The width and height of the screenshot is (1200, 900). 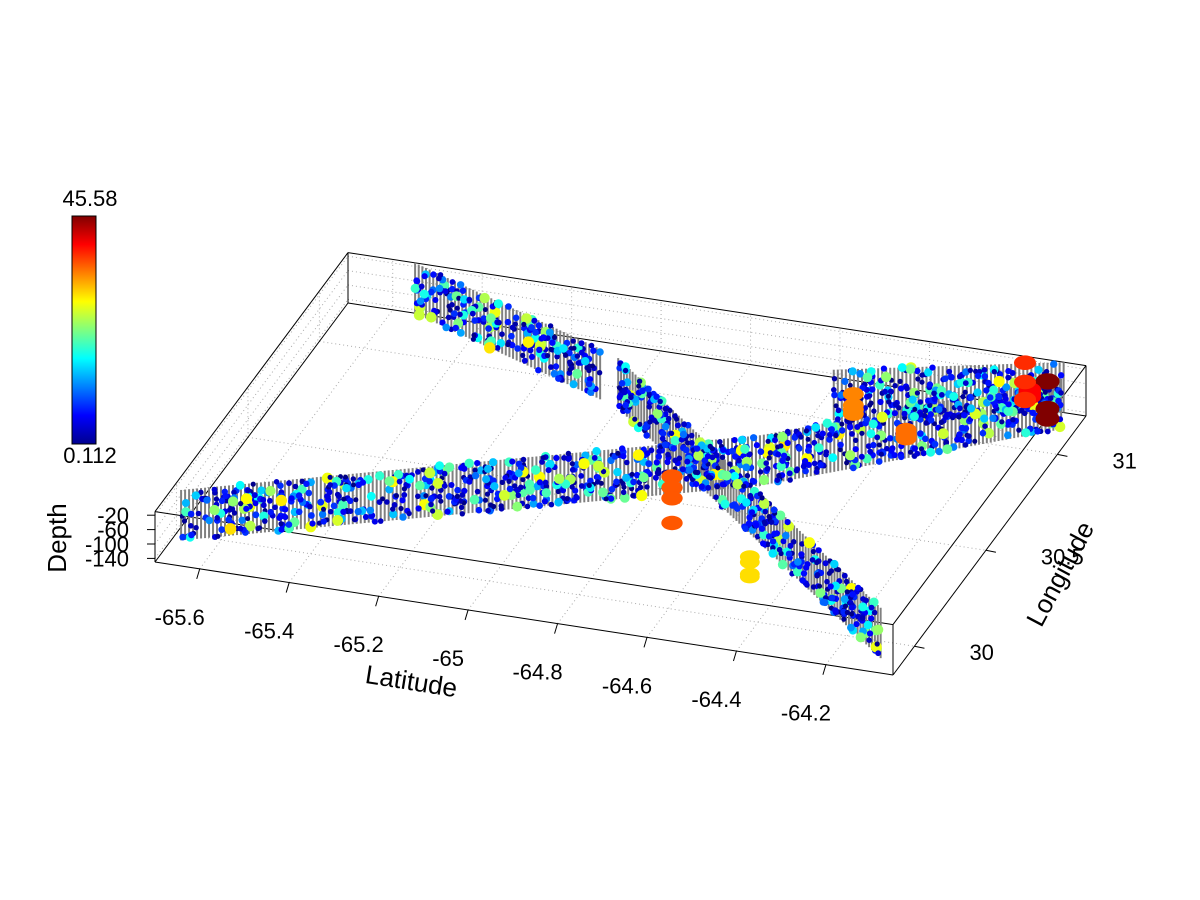 What do you see at coordinates (107, 544) in the screenshot?
I see `z-tick-label: -100` at bounding box center [107, 544].